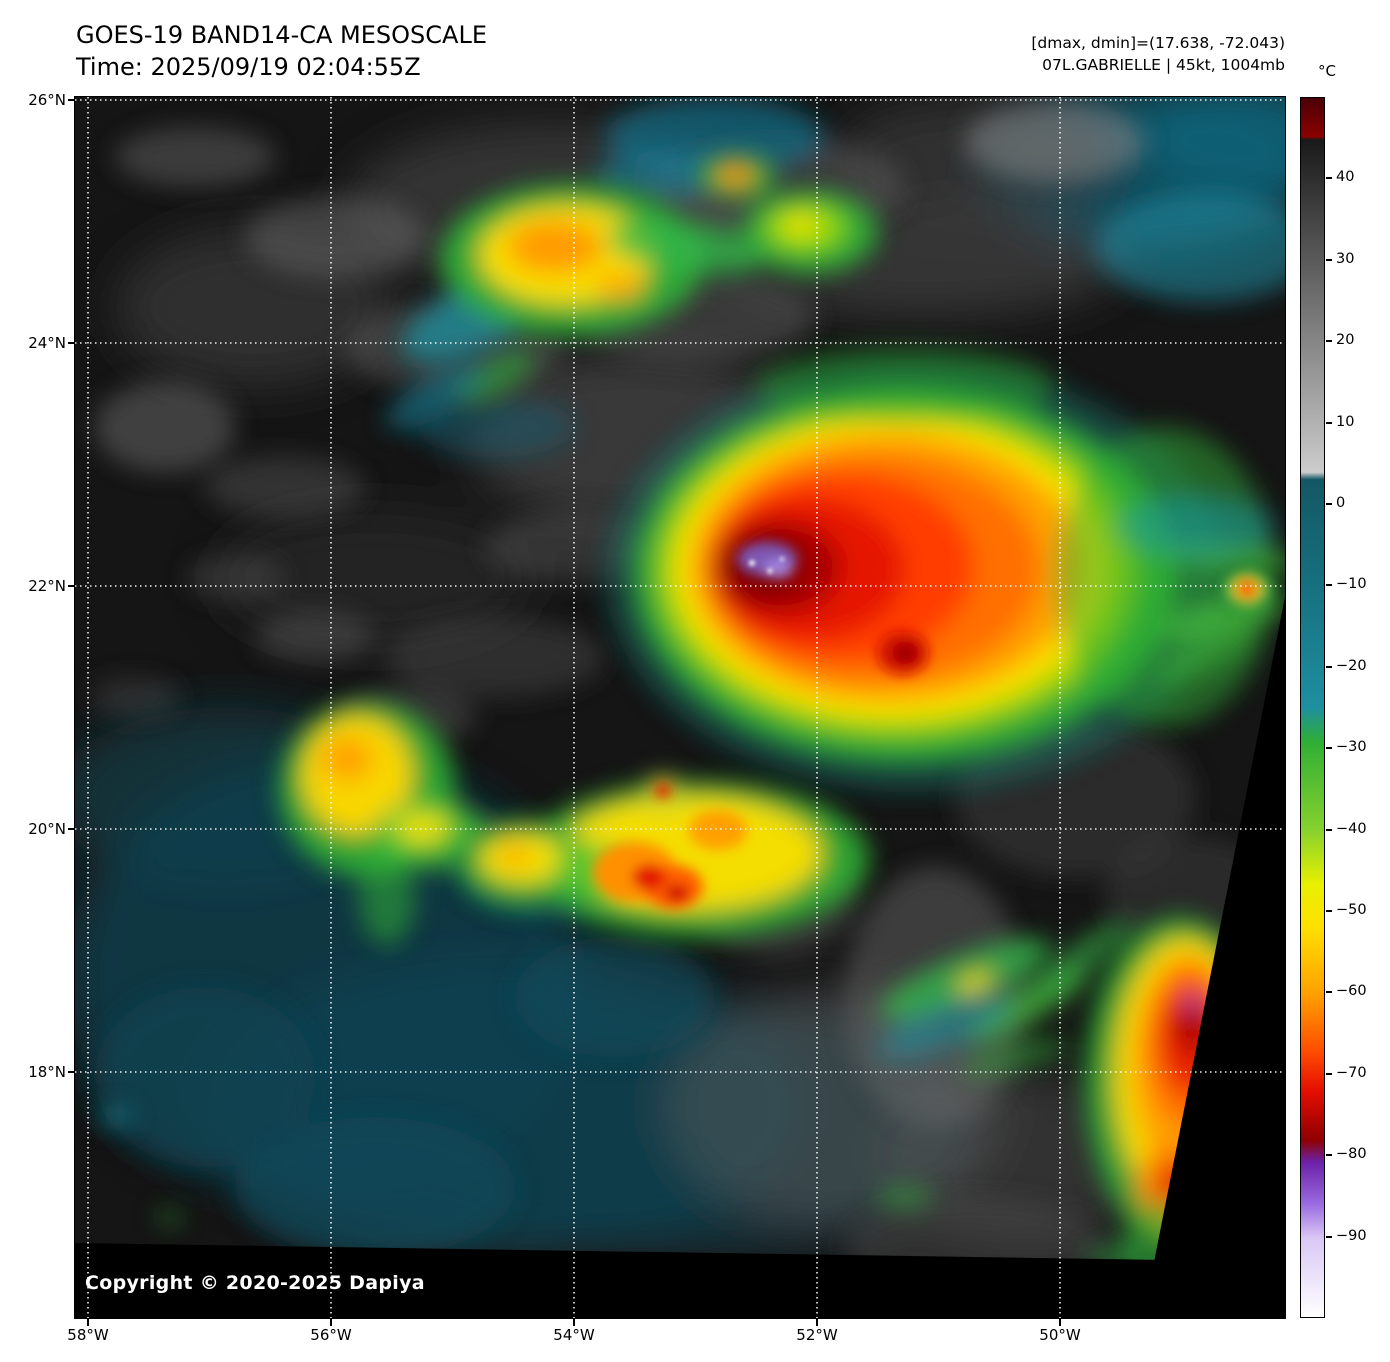  What do you see at coordinates (1214, 957) in the screenshot?
I see `no-data-wedge` at bounding box center [1214, 957].